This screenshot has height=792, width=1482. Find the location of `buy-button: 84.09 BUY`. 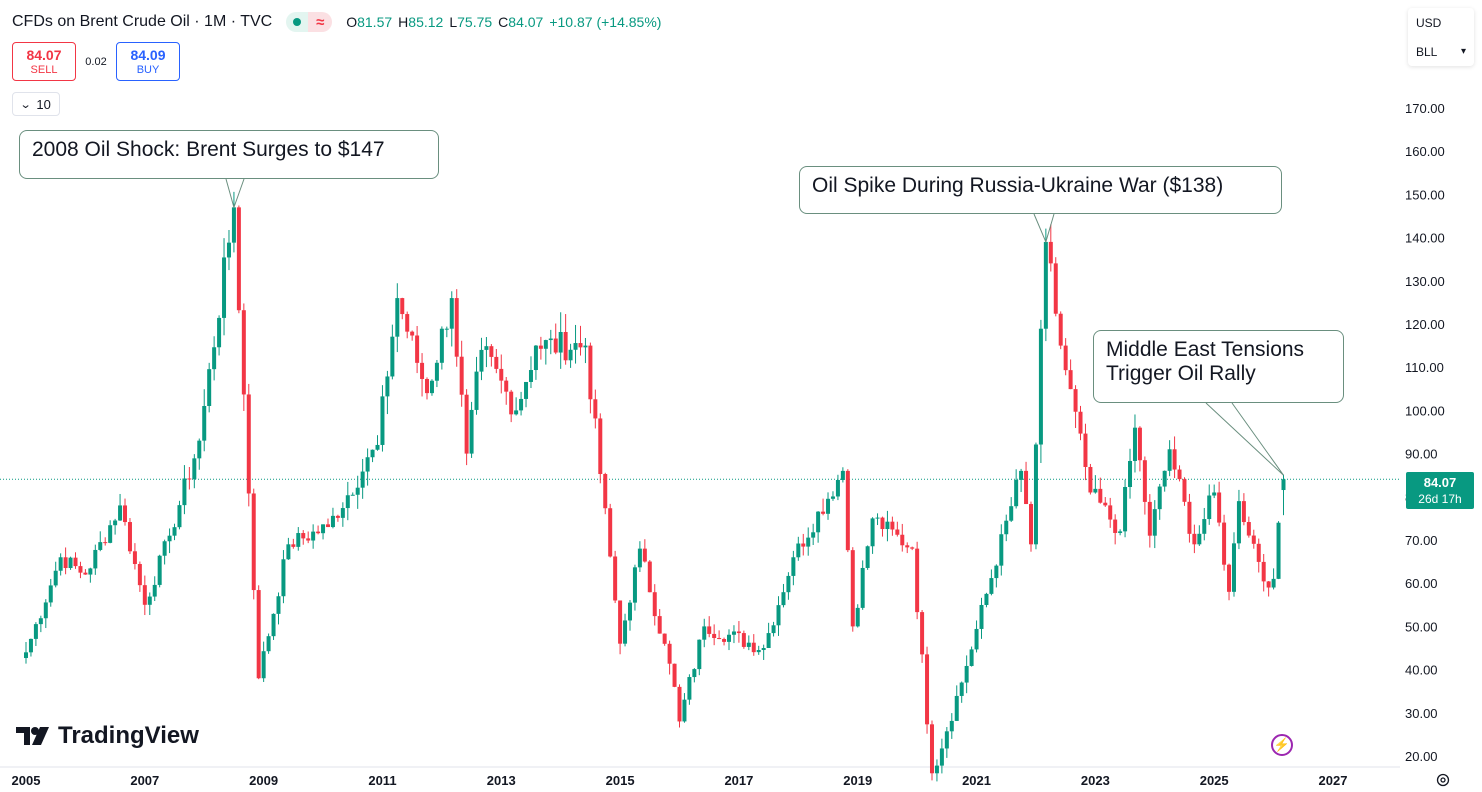

buy-button: 84.09 BUY is located at coordinates (148, 61).